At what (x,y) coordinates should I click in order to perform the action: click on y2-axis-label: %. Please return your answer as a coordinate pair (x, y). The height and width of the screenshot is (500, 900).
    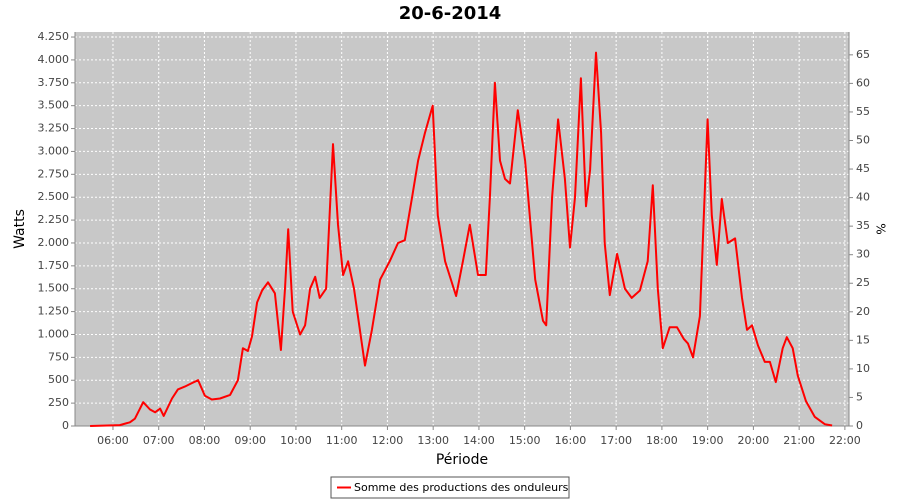
    Looking at the image, I should click on (881, 228).